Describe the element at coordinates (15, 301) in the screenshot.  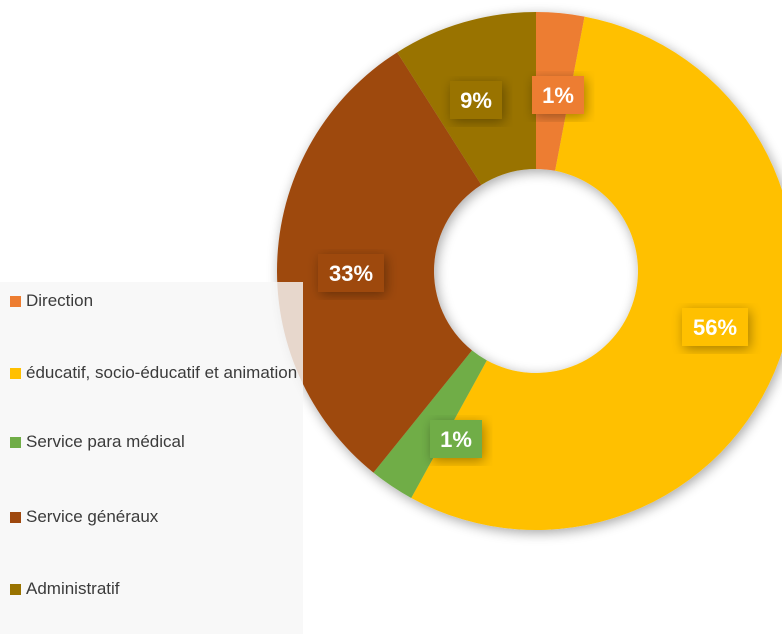
I see `legend-swatch-direction` at that location.